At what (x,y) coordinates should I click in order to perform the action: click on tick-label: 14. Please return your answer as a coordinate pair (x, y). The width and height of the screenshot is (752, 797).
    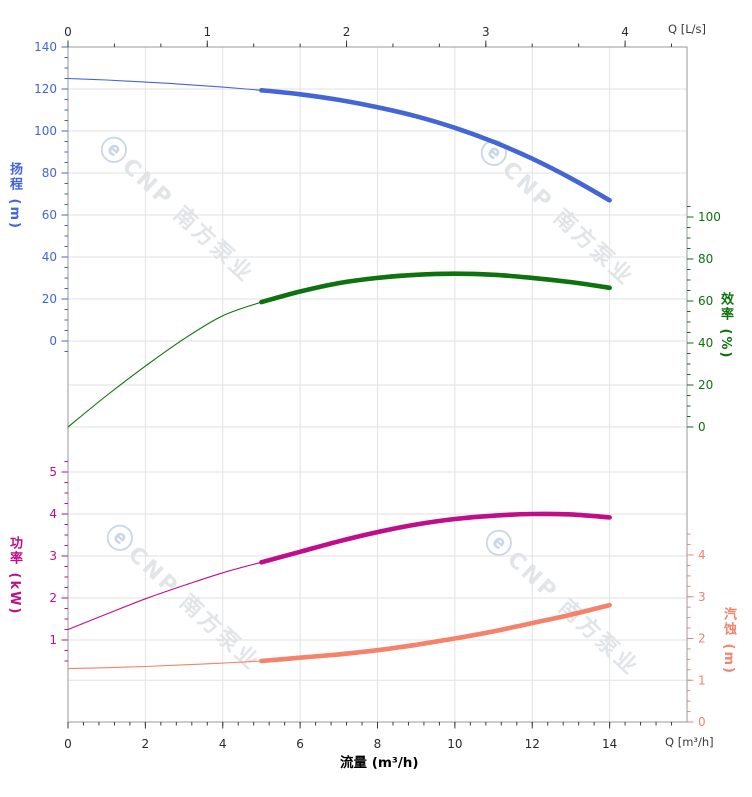
    Looking at the image, I should click on (609, 744).